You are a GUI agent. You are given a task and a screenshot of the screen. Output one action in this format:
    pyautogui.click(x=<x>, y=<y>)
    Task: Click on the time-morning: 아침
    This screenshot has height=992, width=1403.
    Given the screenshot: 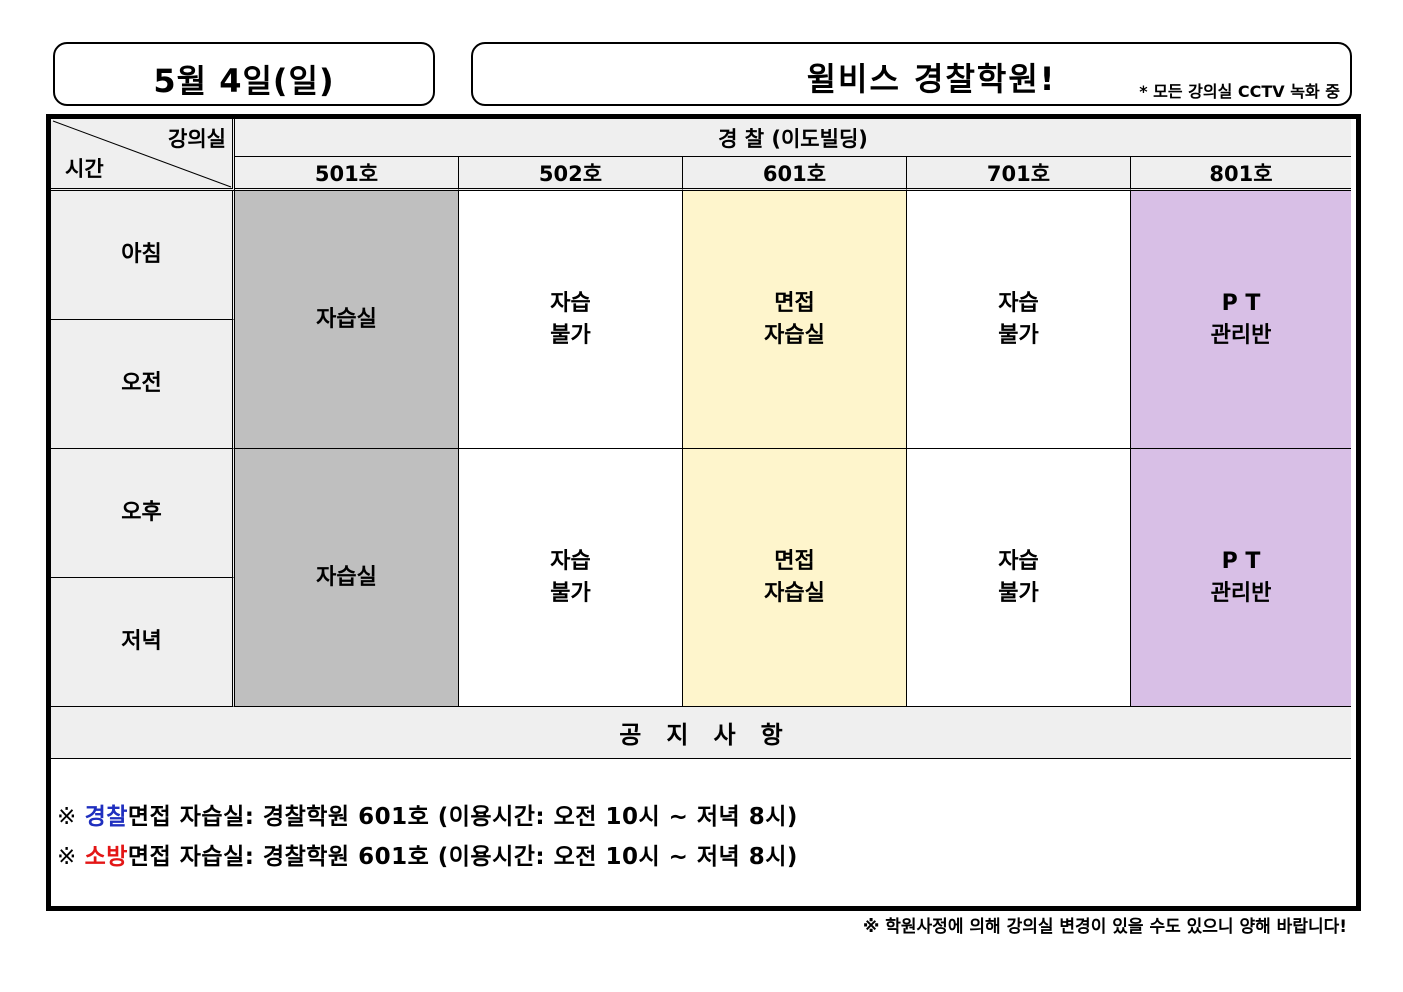 What is the action you would take?
    pyautogui.click(x=143, y=255)
    